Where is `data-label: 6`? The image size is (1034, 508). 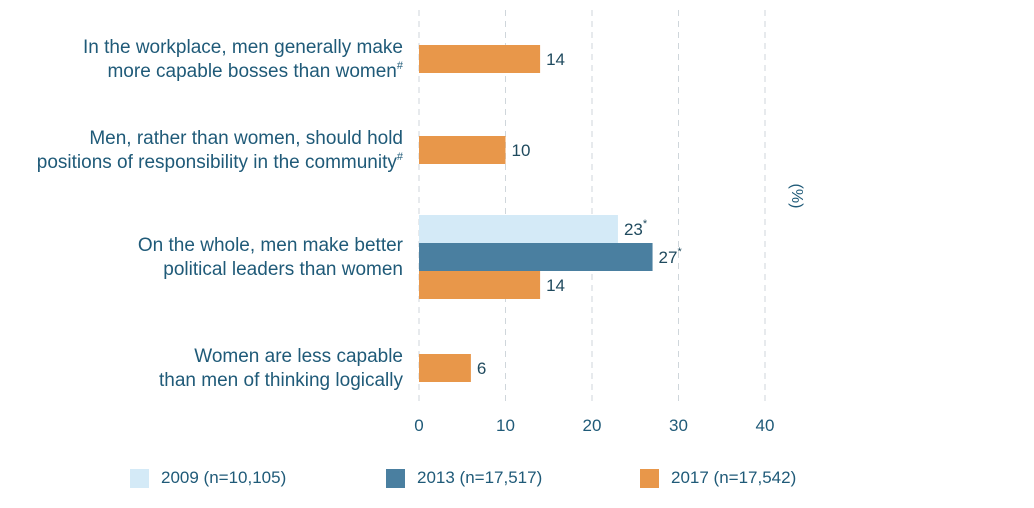 data-label: 6 is located at coordinates (481, 368).